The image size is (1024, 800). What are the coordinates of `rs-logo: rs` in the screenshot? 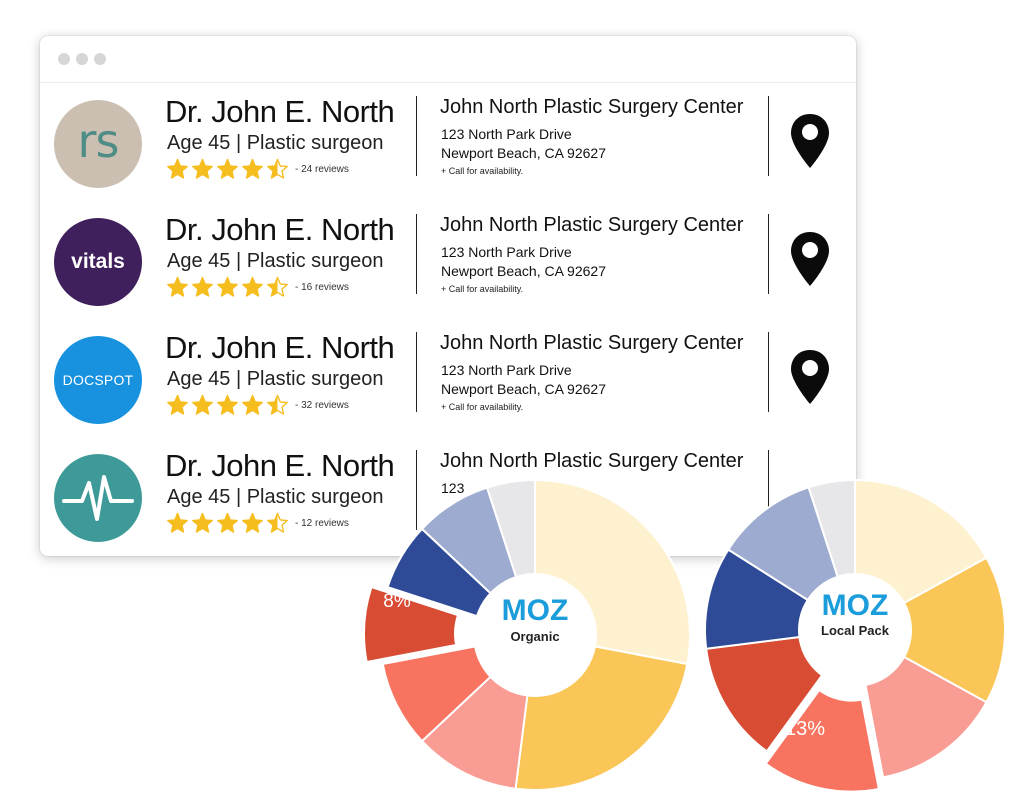 It's located at (98, 144).